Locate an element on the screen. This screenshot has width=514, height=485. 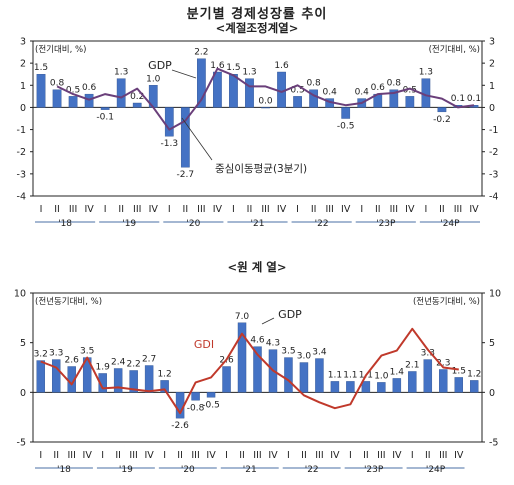
gdp-data-label: 0.6 is located at coordinates (89, 88).